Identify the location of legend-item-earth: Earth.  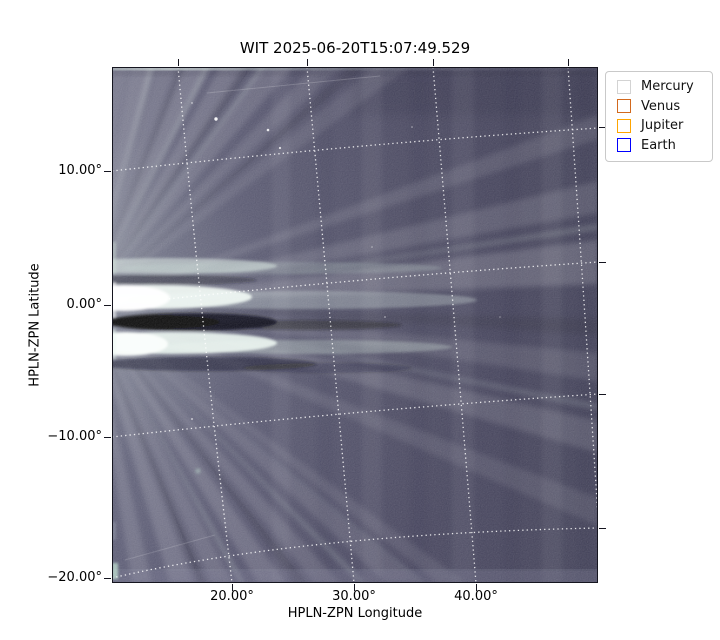
(659, 146).